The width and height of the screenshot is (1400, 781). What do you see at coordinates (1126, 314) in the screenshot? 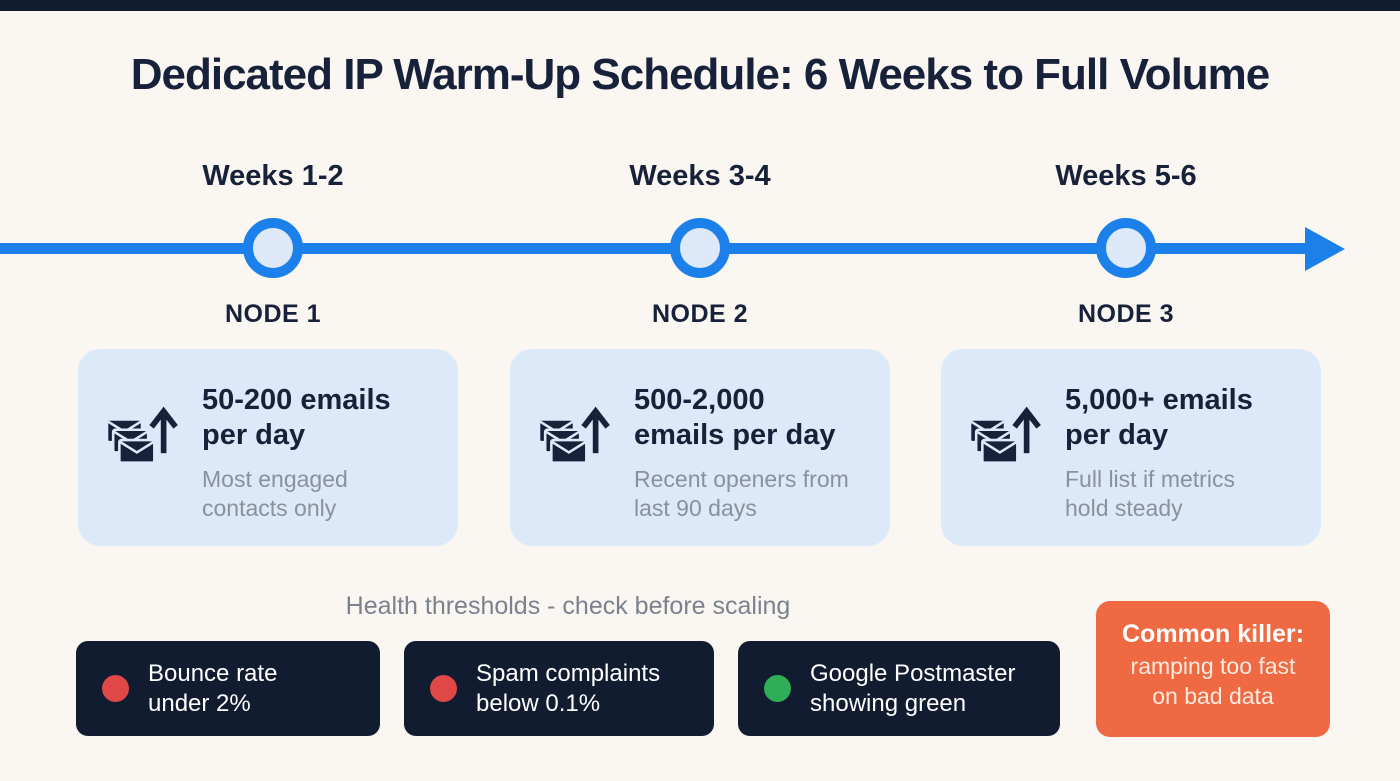
I see `timeline-node-caption-3: NODE 3` at bounding box center [1126, 314].